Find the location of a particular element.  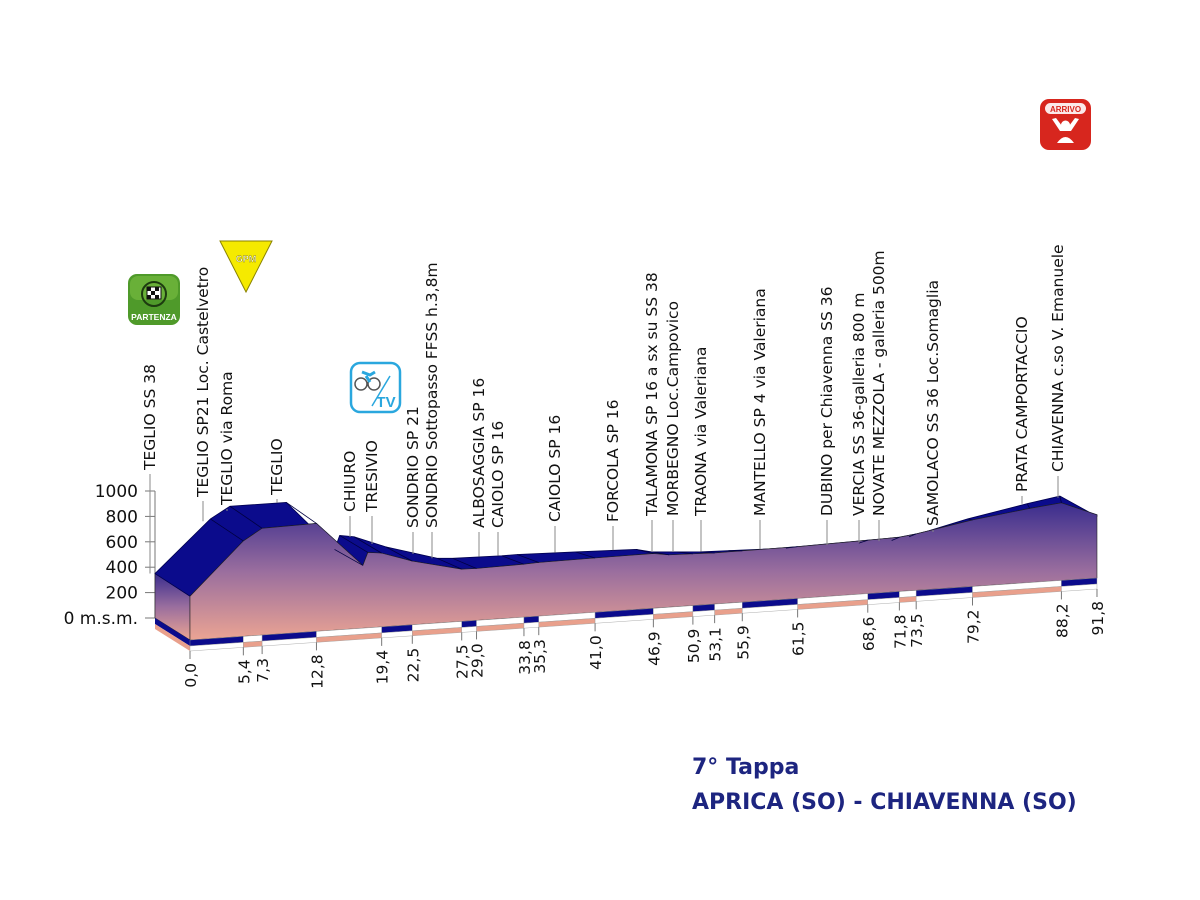

place-label: ALBOSAGGIA SP 16 is located at coordinates (479, 453).